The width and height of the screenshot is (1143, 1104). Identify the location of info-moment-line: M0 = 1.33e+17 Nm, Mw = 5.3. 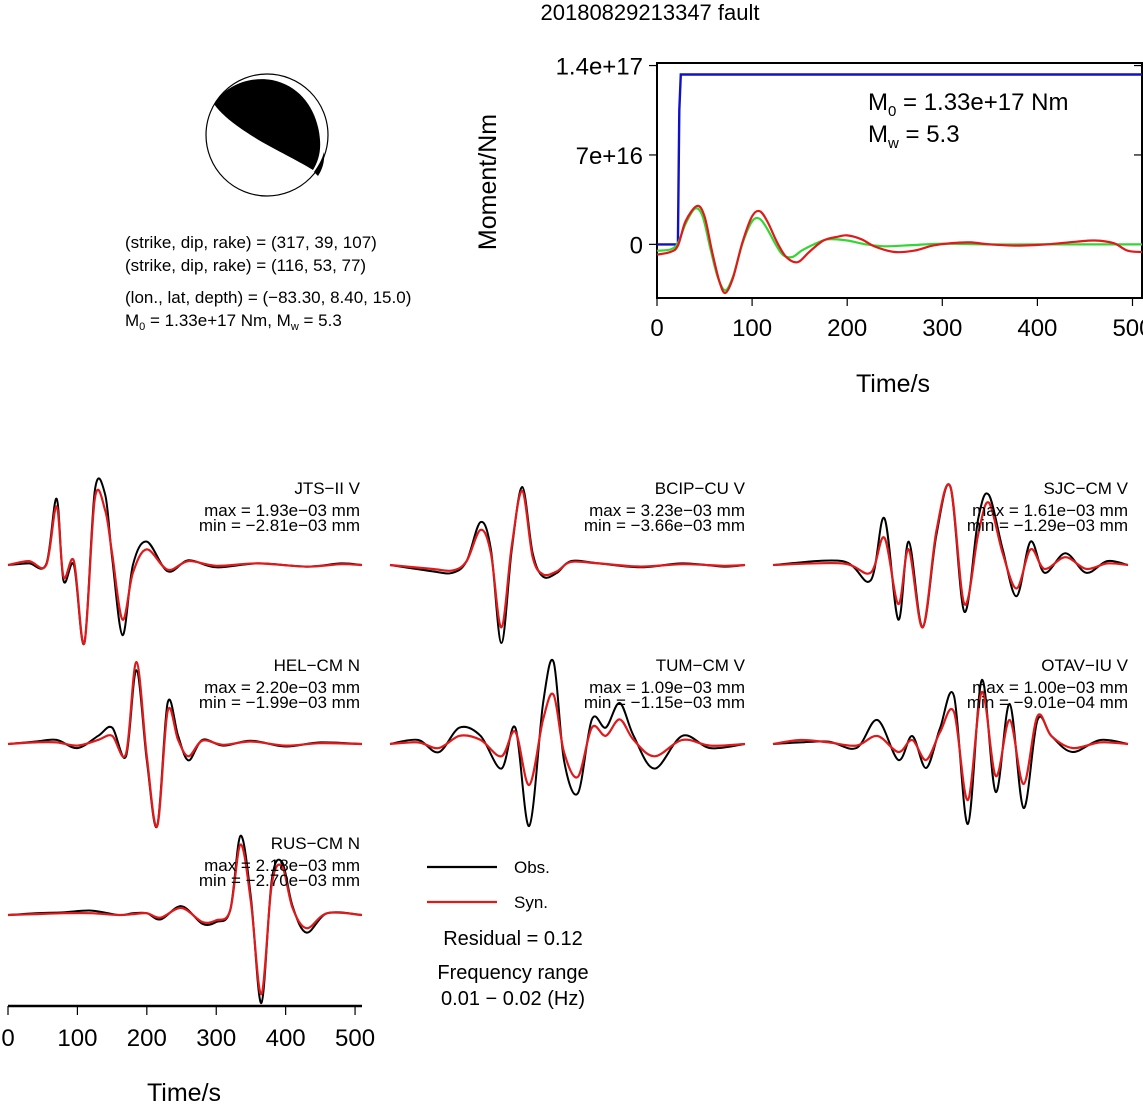
(233, 322).